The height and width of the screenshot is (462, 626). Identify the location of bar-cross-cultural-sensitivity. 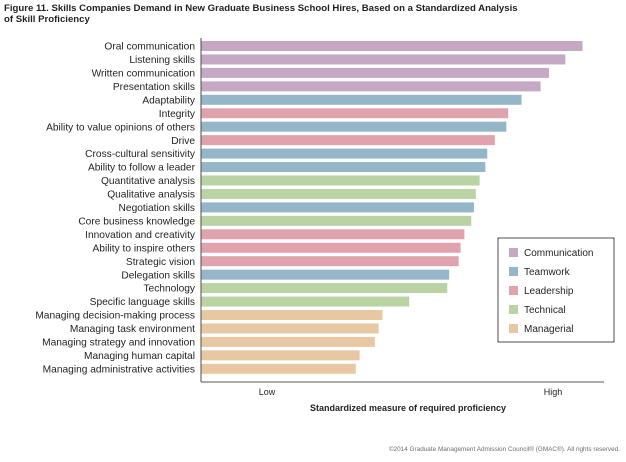
(344, 153).